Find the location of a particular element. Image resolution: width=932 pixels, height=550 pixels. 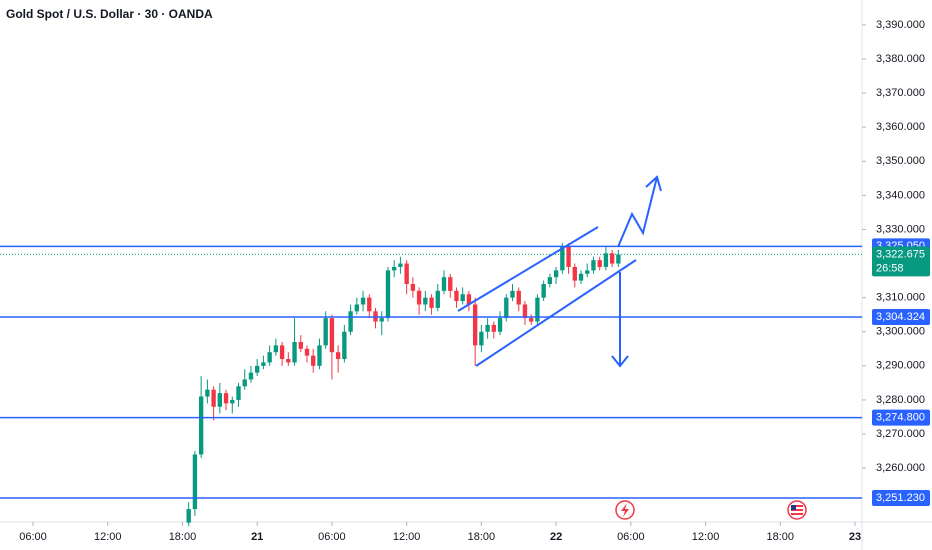

countdown: 26:58 is located at coordinates (890, 268).